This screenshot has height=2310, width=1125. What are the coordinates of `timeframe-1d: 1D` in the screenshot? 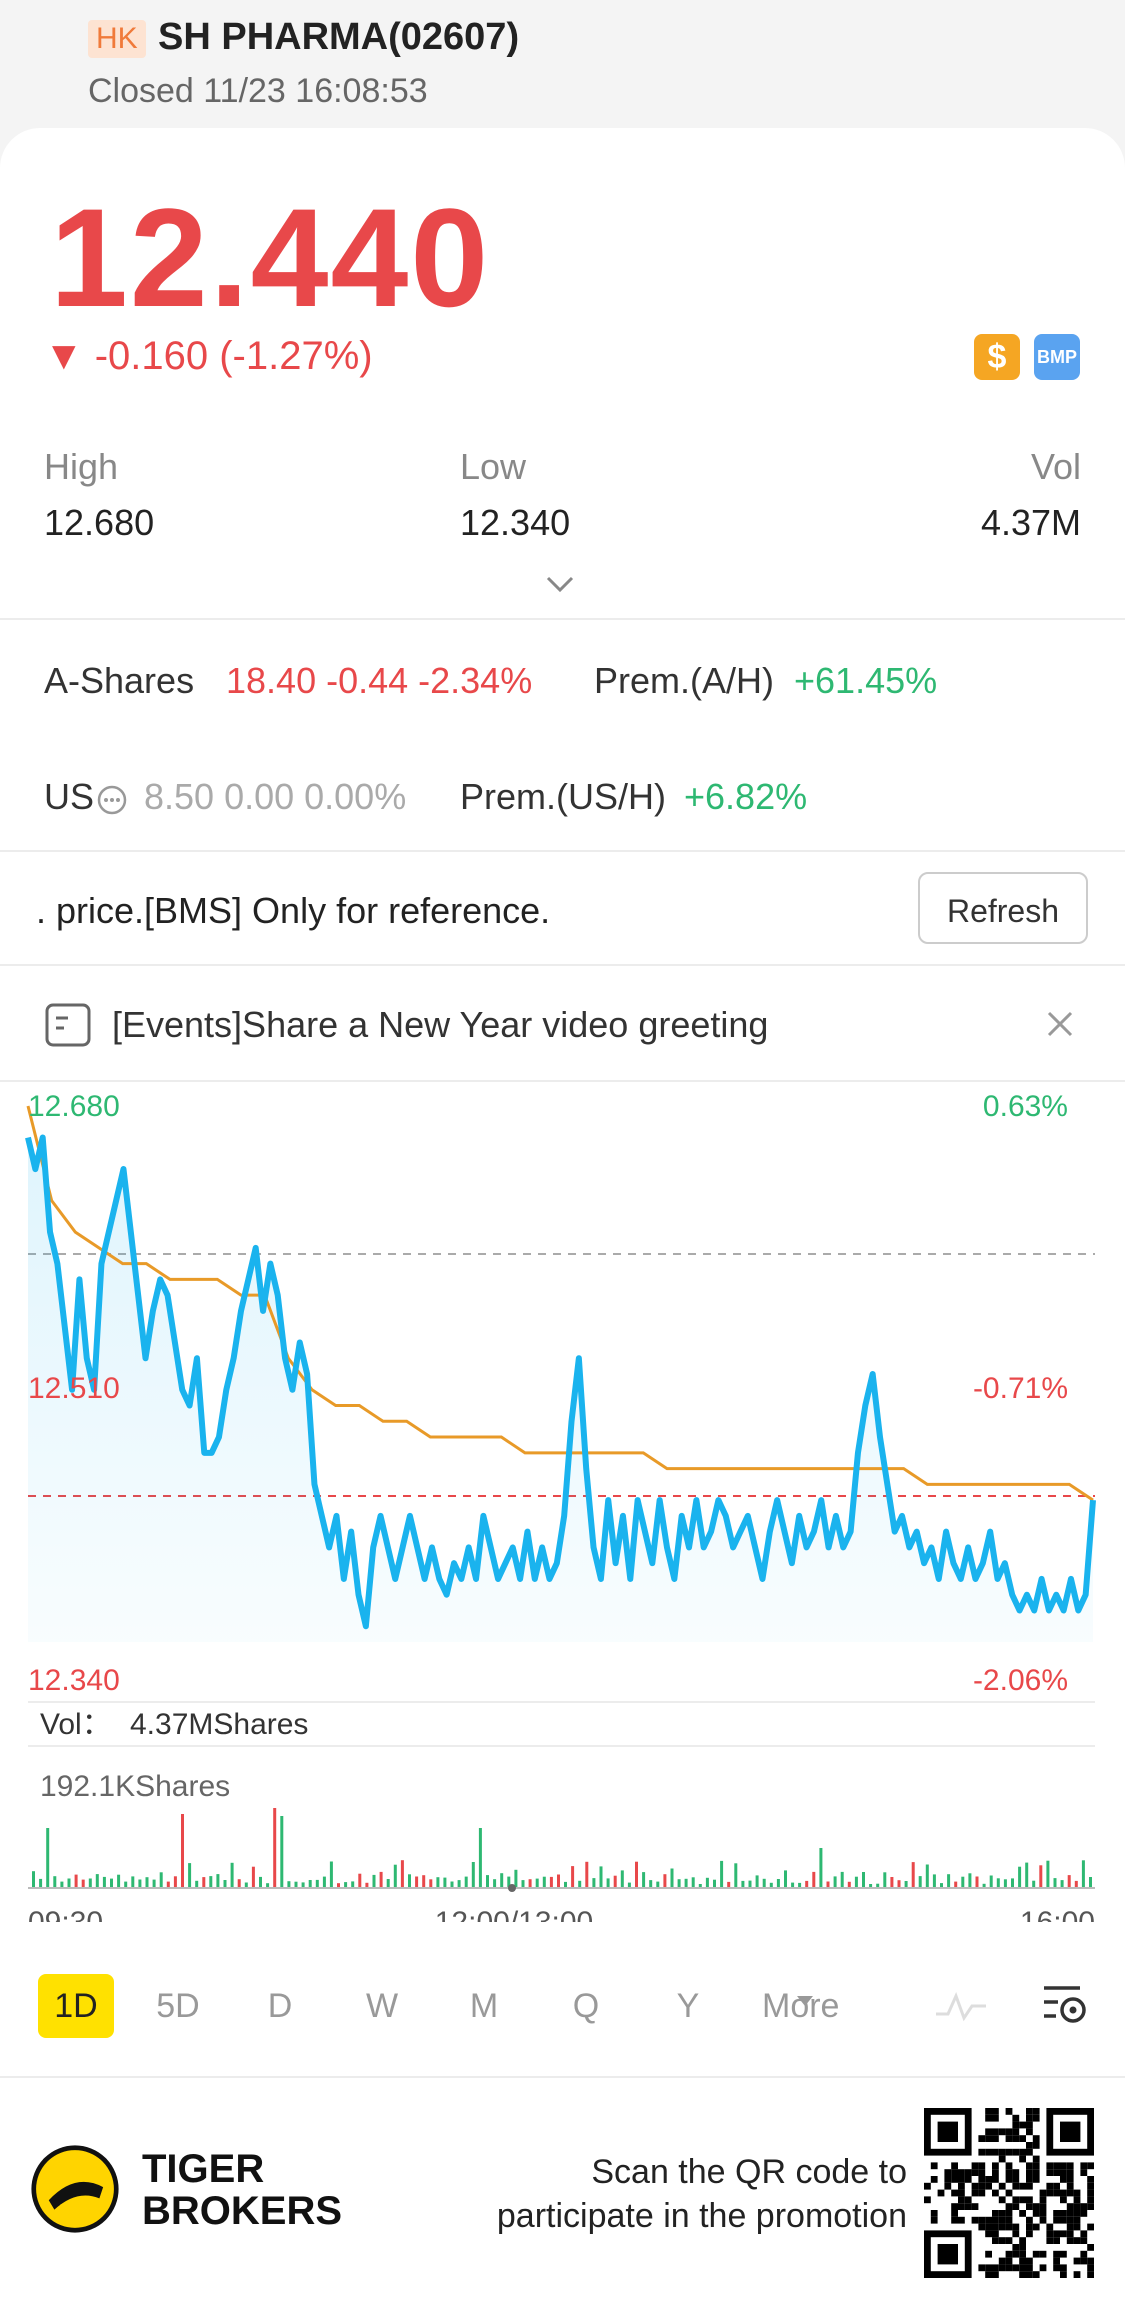 It's located at (76, 2006).